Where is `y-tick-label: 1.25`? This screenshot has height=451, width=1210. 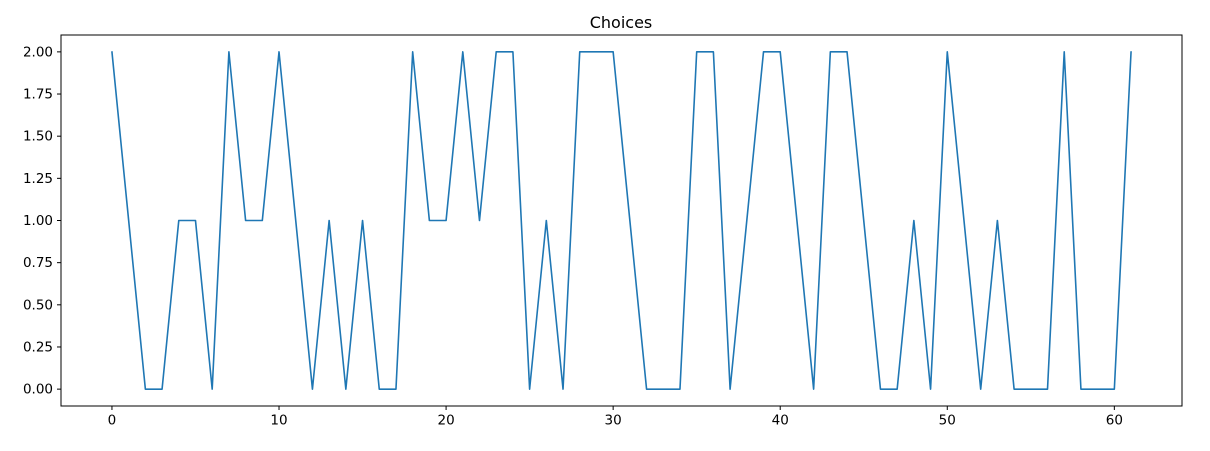
y-tick-label: 1.25 is located at coordinates (38, 179).